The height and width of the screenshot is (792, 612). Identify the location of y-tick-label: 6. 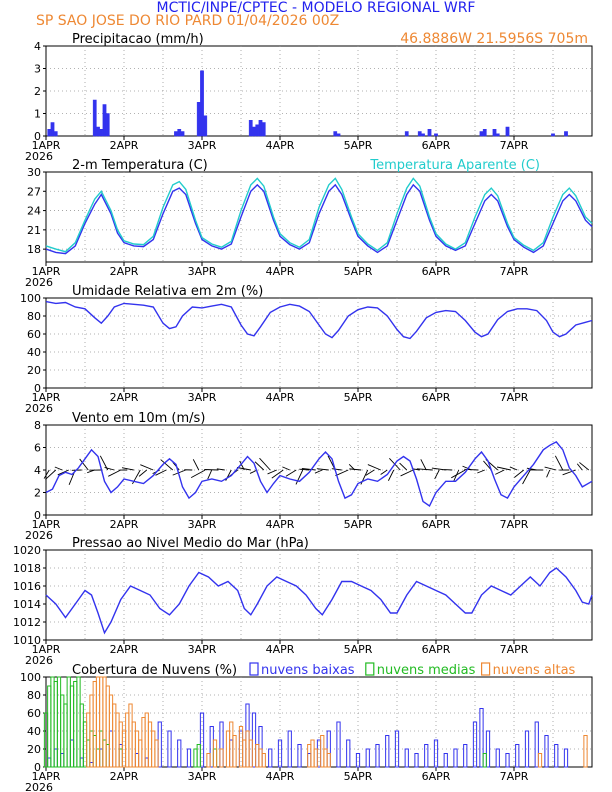
(37, 448).